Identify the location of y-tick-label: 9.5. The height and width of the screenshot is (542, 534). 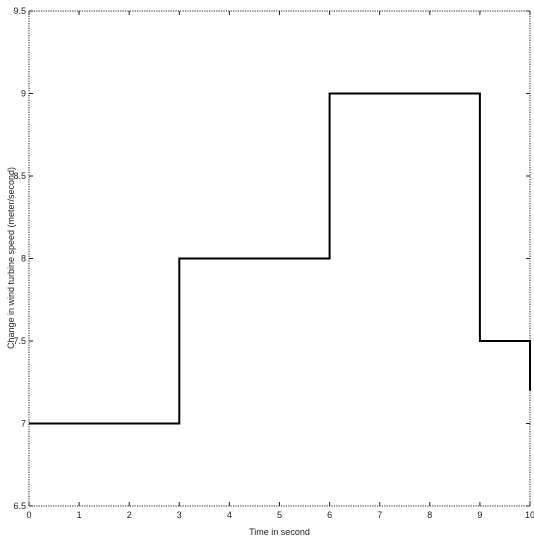
(19, 11).